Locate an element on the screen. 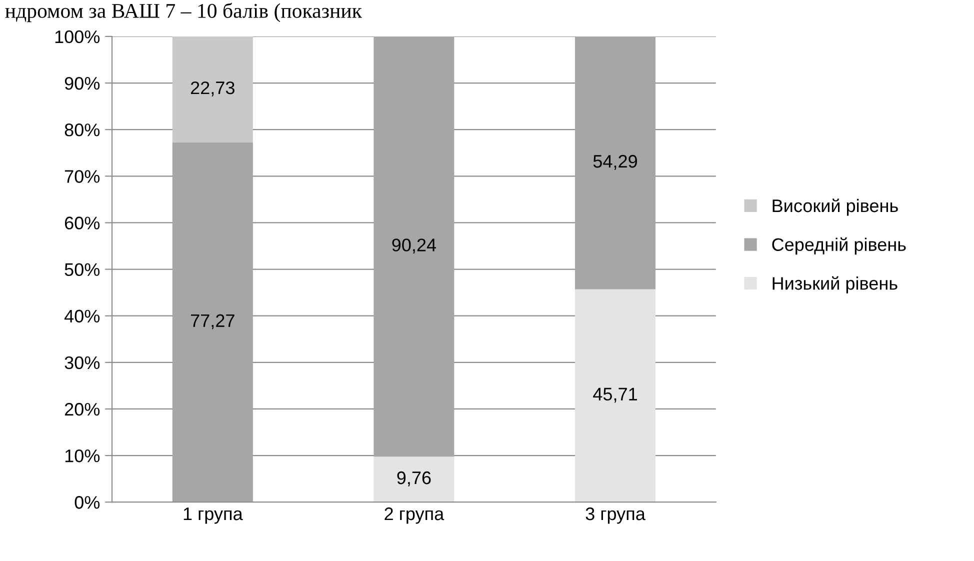  y-tick-label: 20% is located at coordinates (82, 409).